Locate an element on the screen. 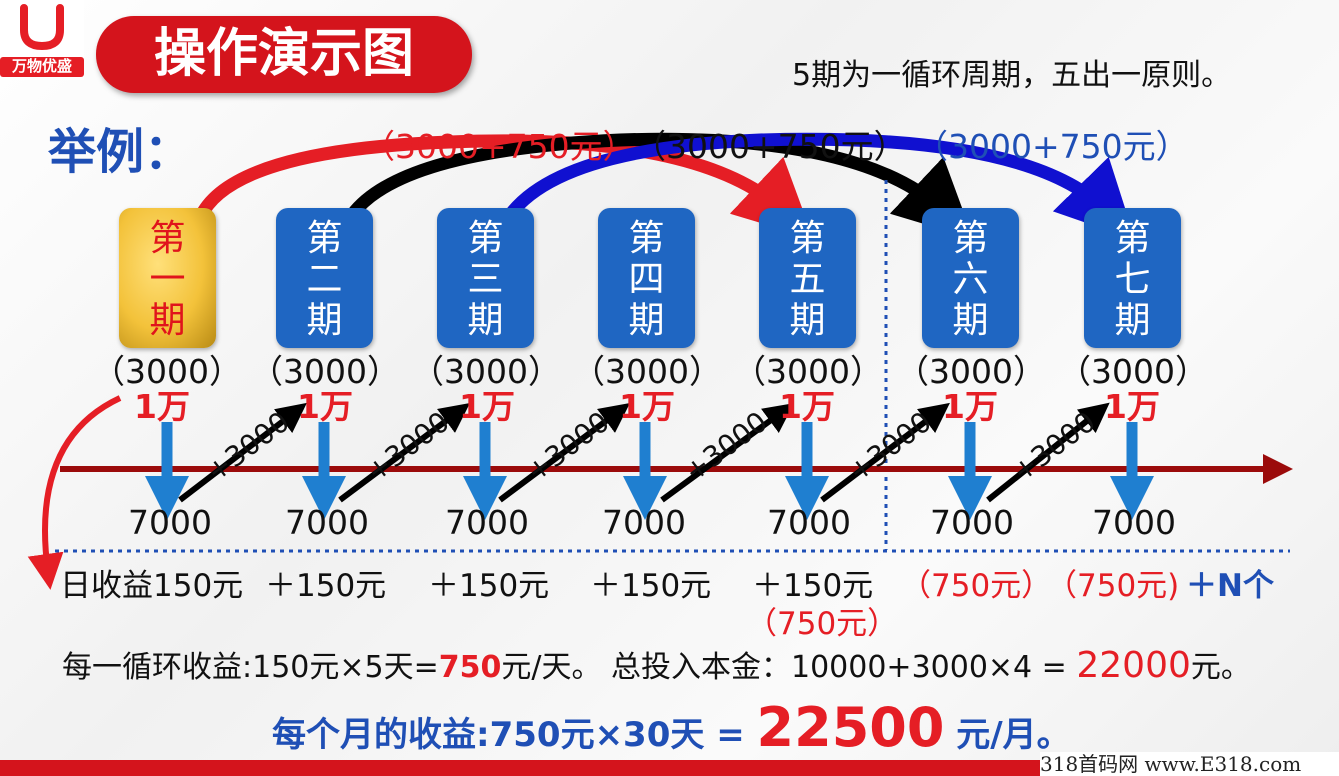 This screenshot has height=776, width=1339. monthly-summary: 每个月的收益:750元×30天 = 22500 元/月。 is located at coordinates (671, 727).